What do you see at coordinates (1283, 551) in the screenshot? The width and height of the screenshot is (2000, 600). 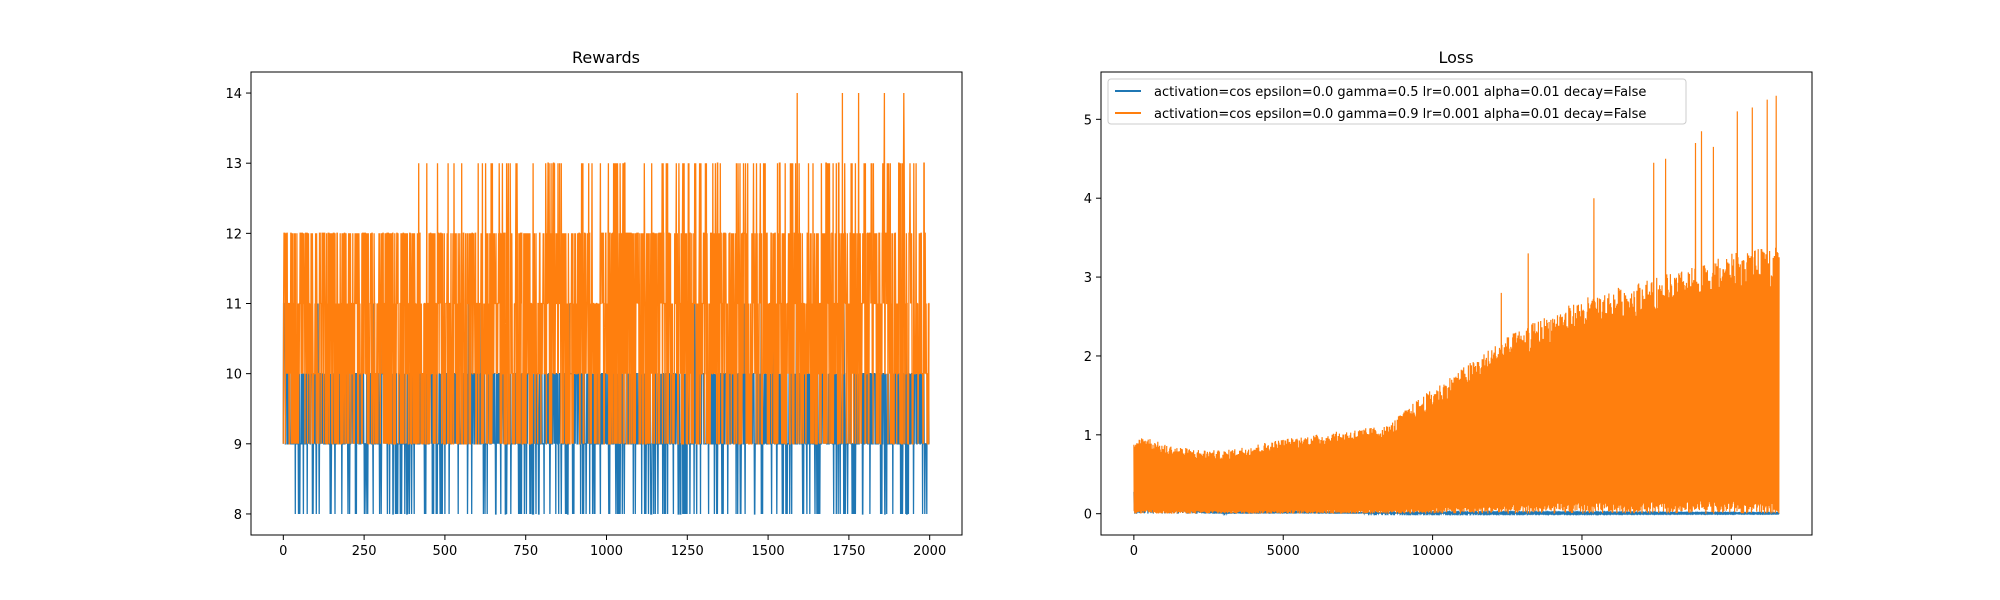 I see `x-tick-label: 5000` at bounding box center [1283, 551].